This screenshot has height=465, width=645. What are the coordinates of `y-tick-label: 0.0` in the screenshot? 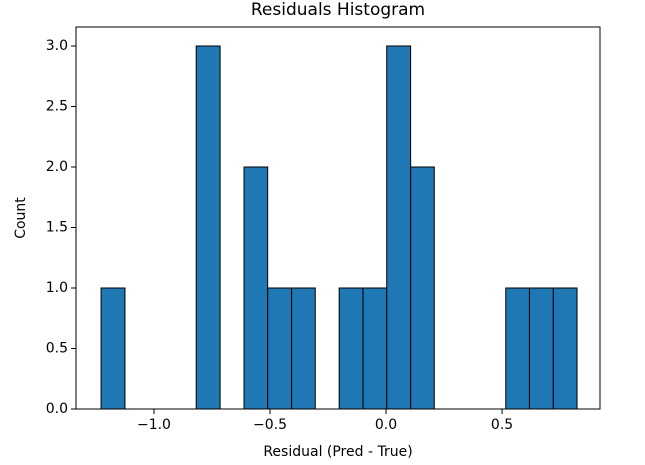 It's located at (57, 409).